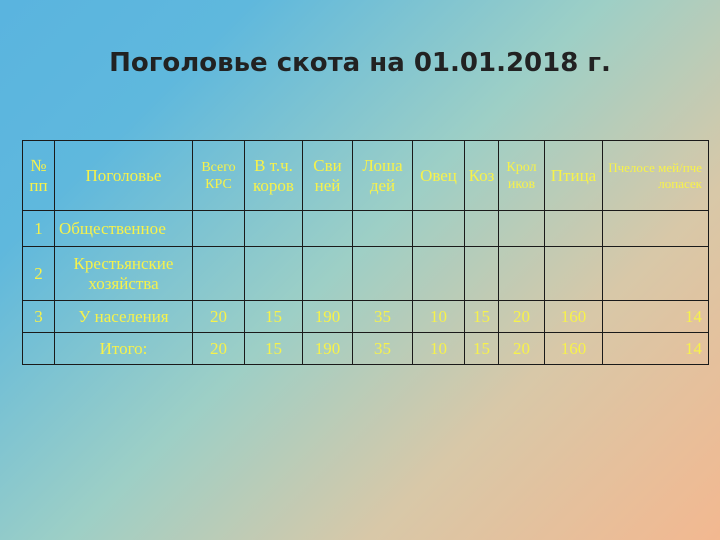  What do you see at coordinates (123, 228) in the screenshot?
I see `row-category: Общественное` at bounding box center [123, 228].